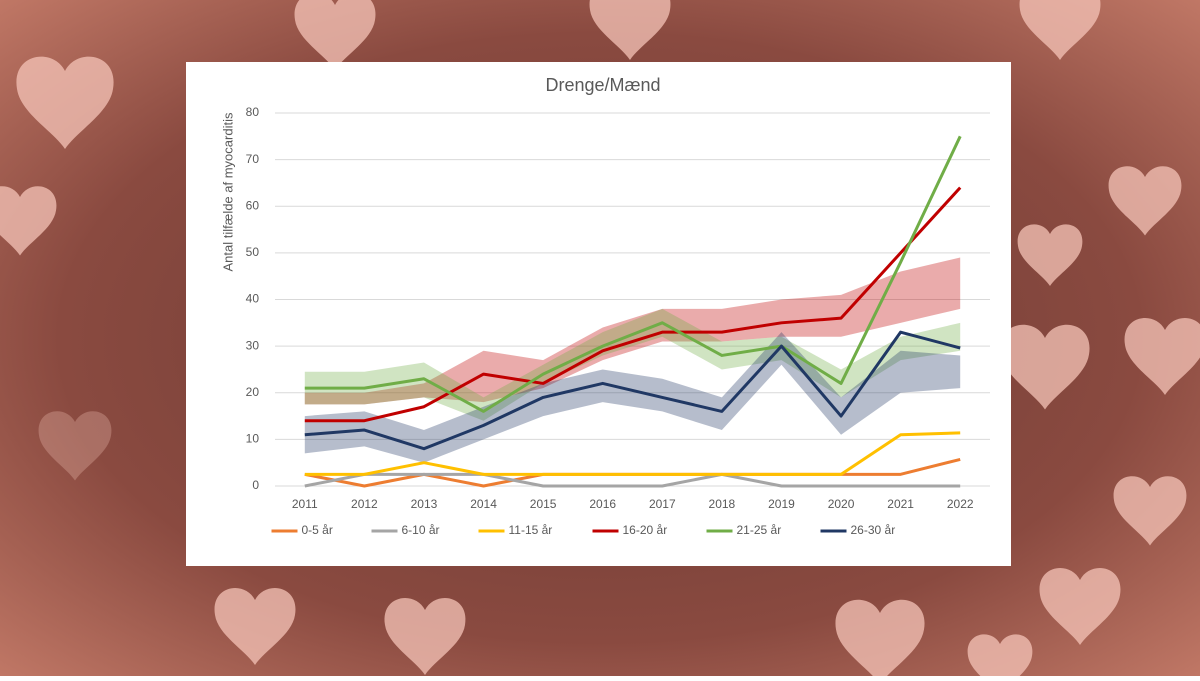  Describe the element at coordinates (543, 504) in the screenshot. I see `x-tick-label: 2015` at that location.